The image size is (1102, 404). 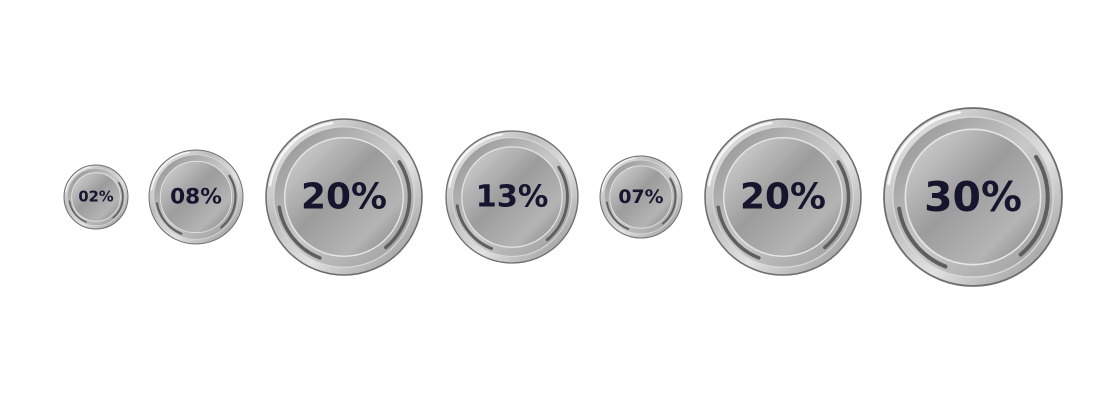 I want to click on bubble-mark: 30%, so click(x=973, y=197).